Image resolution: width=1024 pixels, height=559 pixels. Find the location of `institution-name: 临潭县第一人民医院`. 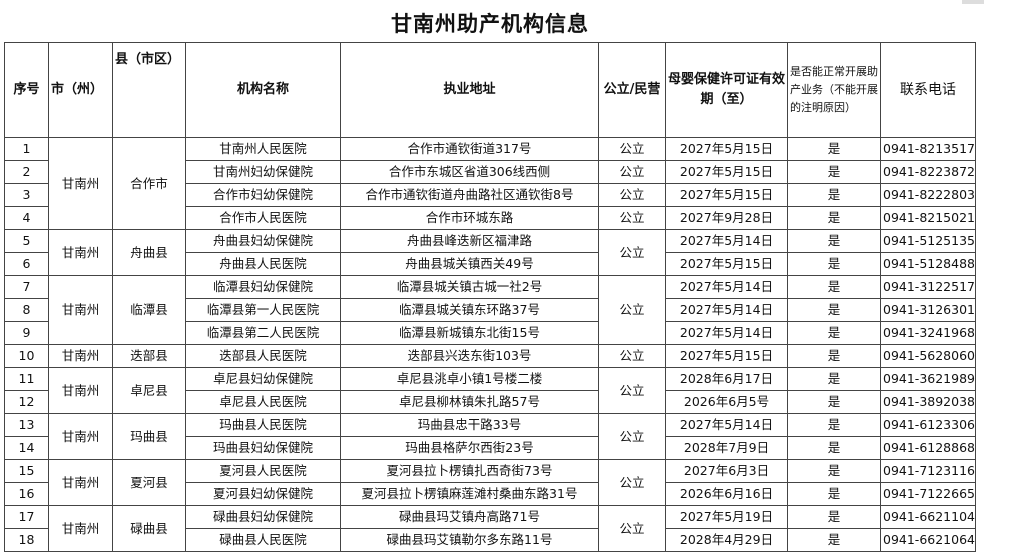

institution-name: 临潭县第一人民医院 is located at coordinates (263, 310).